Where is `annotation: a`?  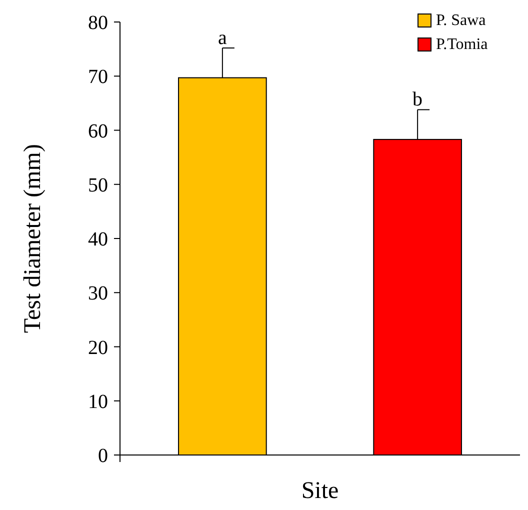 annotation: a is located at coordinates (222, 37).